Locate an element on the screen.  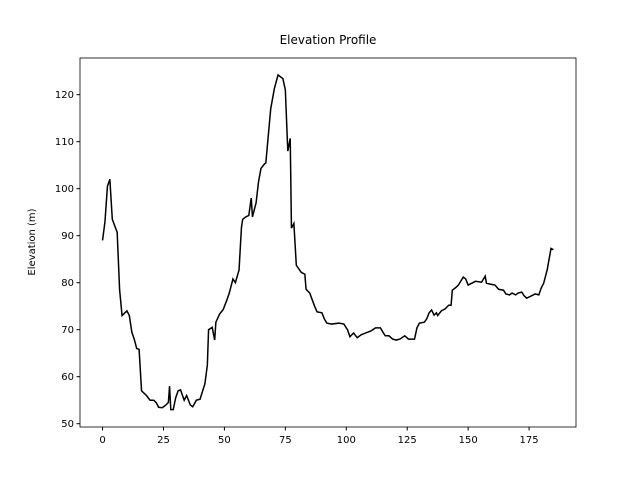
y-tick-label: 120 is located at coordinates (64, 95).